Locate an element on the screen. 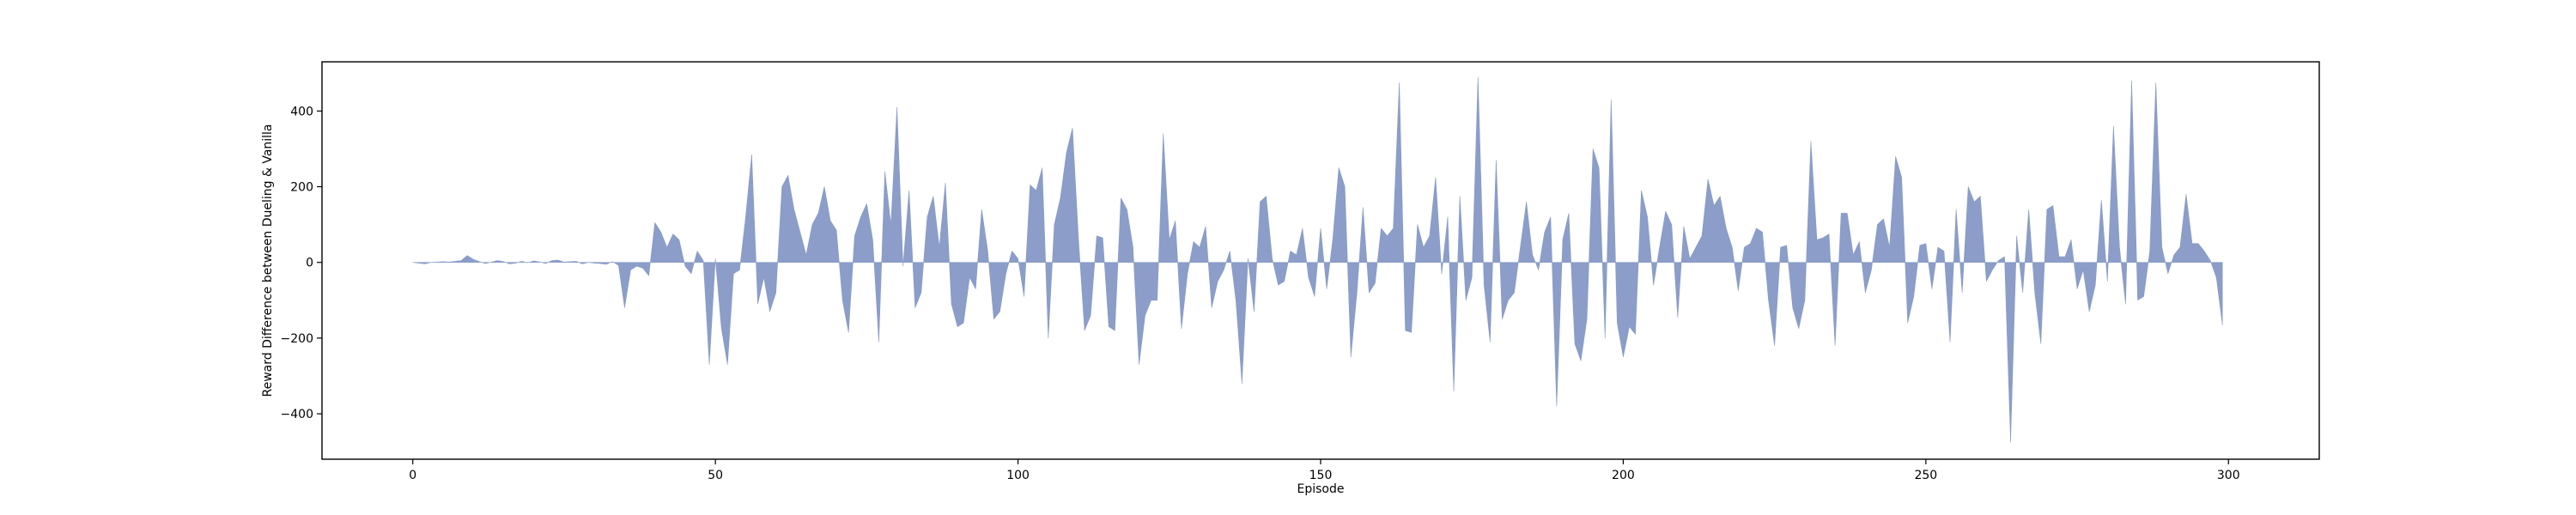 Image resolution: width=2576 pixels, height=515 pixels. y-tick-label: −400 is located at coordinates (297, 414).